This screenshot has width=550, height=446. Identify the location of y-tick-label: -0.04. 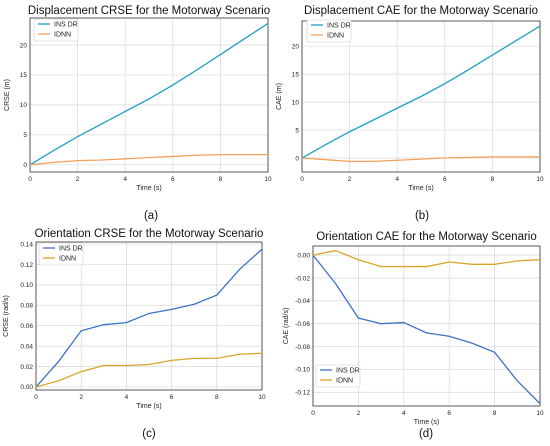
(302, 301).